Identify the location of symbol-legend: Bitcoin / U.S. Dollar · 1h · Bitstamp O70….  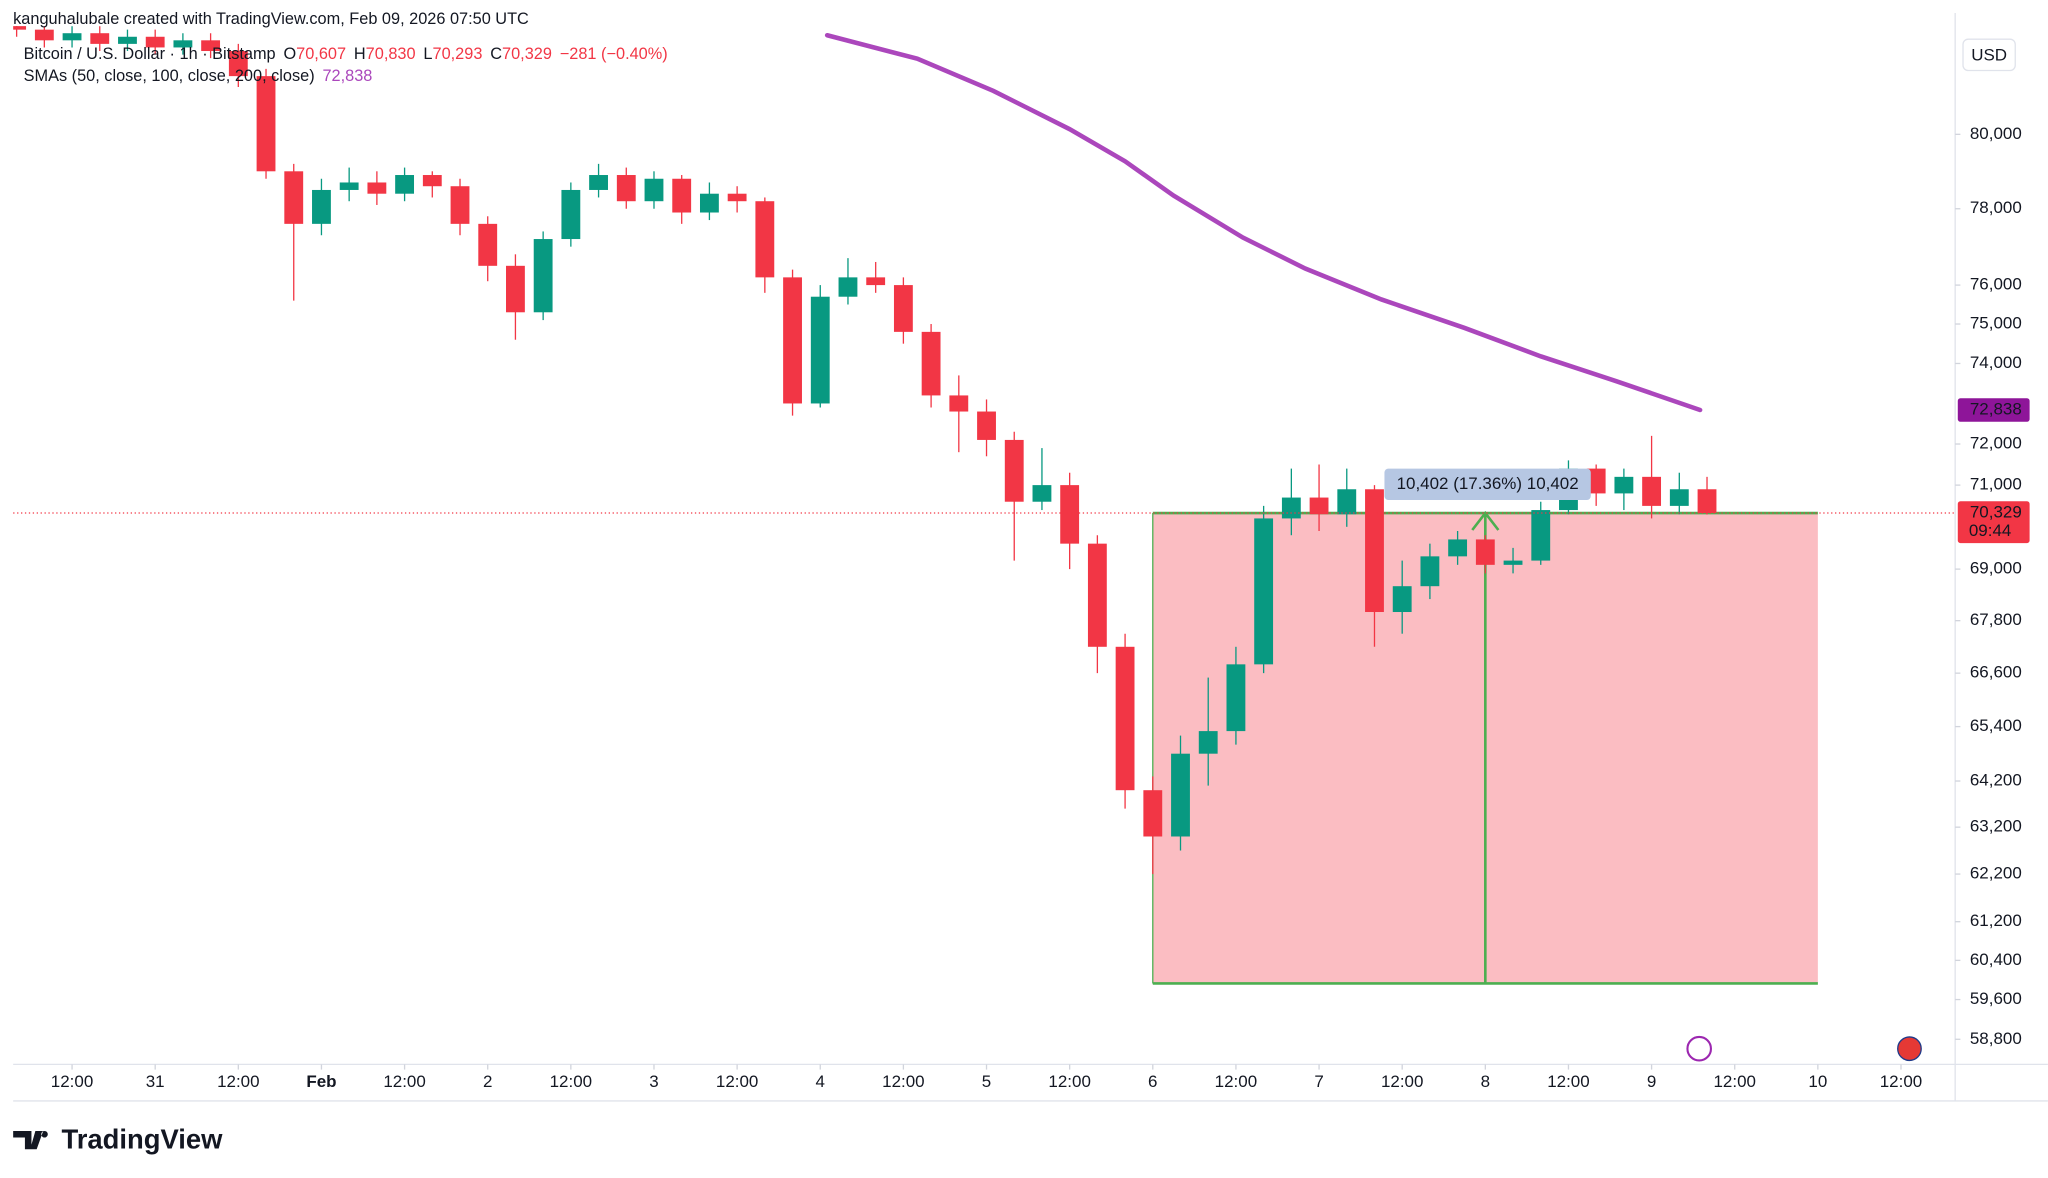
(346, 54).